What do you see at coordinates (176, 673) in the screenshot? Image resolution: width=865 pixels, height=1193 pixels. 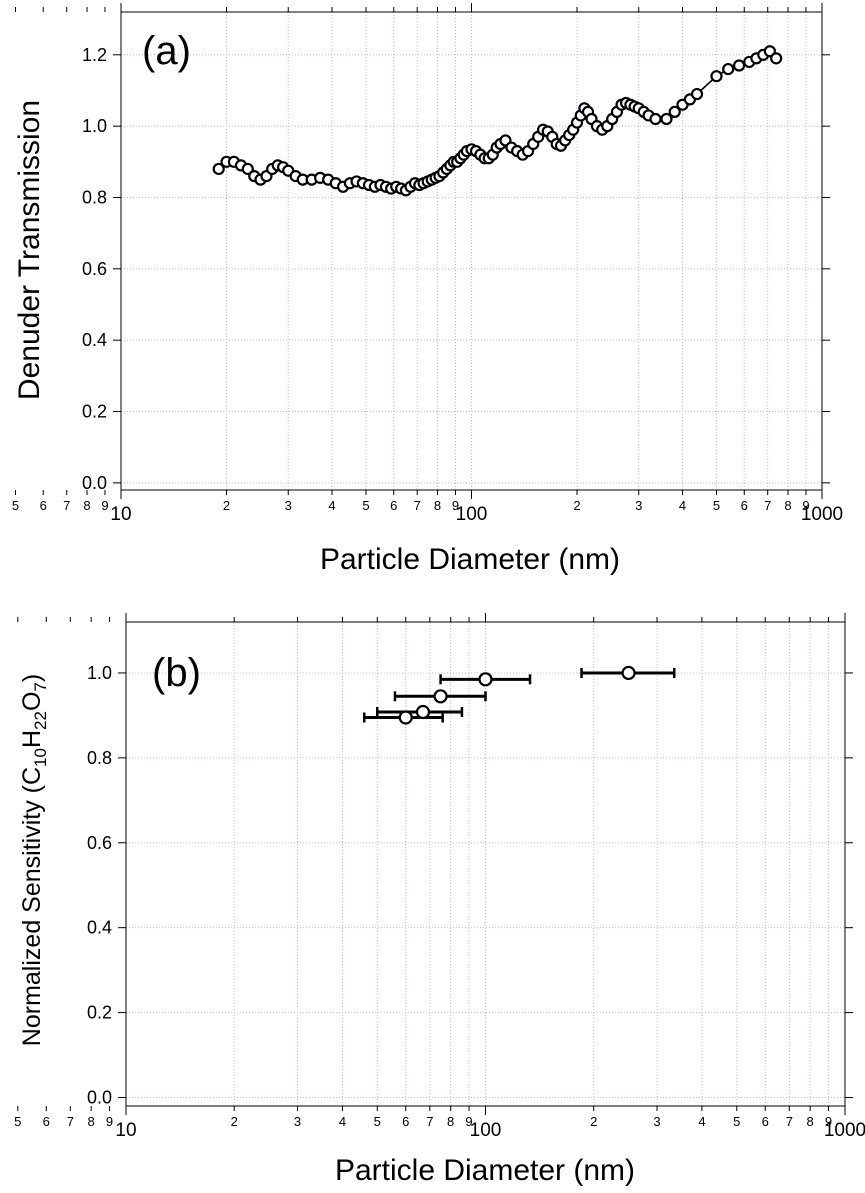 I see `panel-label: (b)` at bounding box center [176, 673].